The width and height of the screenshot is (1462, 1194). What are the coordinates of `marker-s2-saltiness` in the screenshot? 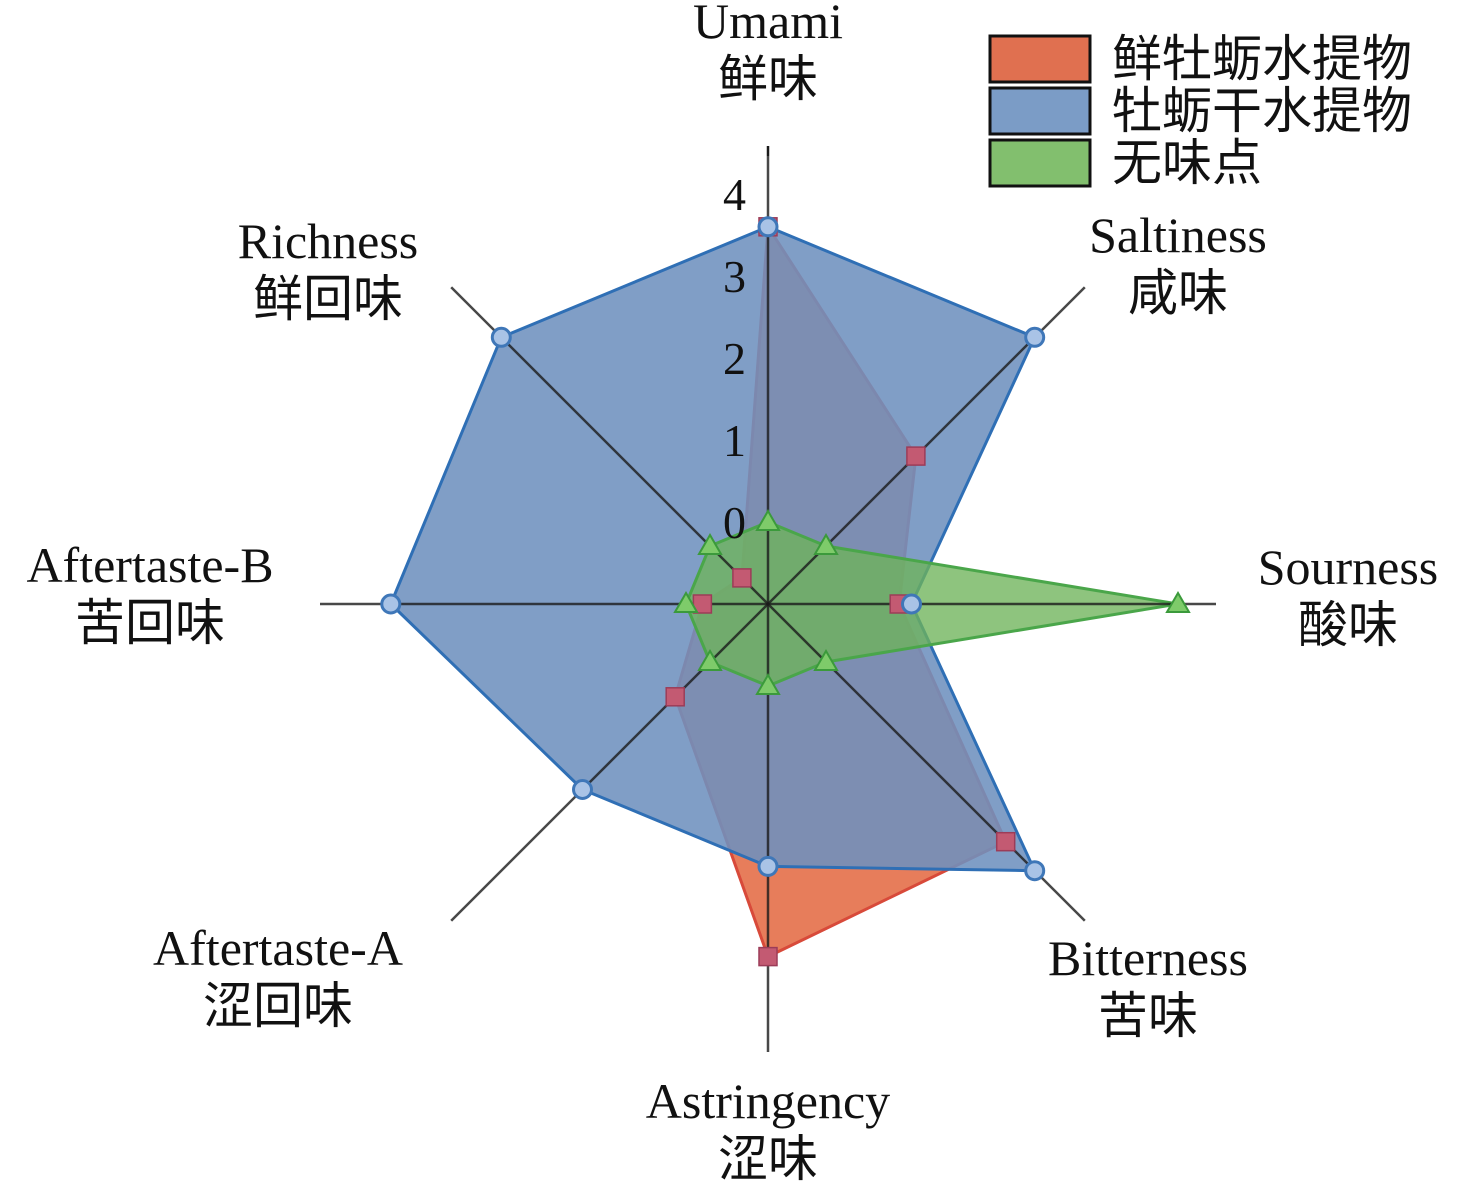 It's located at (1035, 337).